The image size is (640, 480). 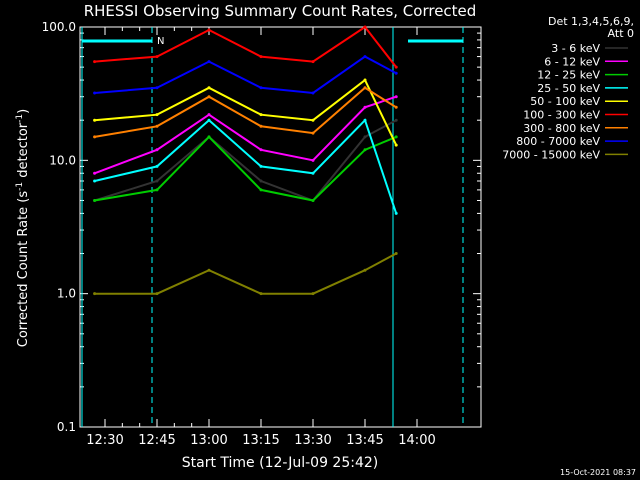 I want to click on x-tick-label: 12:30, so click(x=104, y=440).